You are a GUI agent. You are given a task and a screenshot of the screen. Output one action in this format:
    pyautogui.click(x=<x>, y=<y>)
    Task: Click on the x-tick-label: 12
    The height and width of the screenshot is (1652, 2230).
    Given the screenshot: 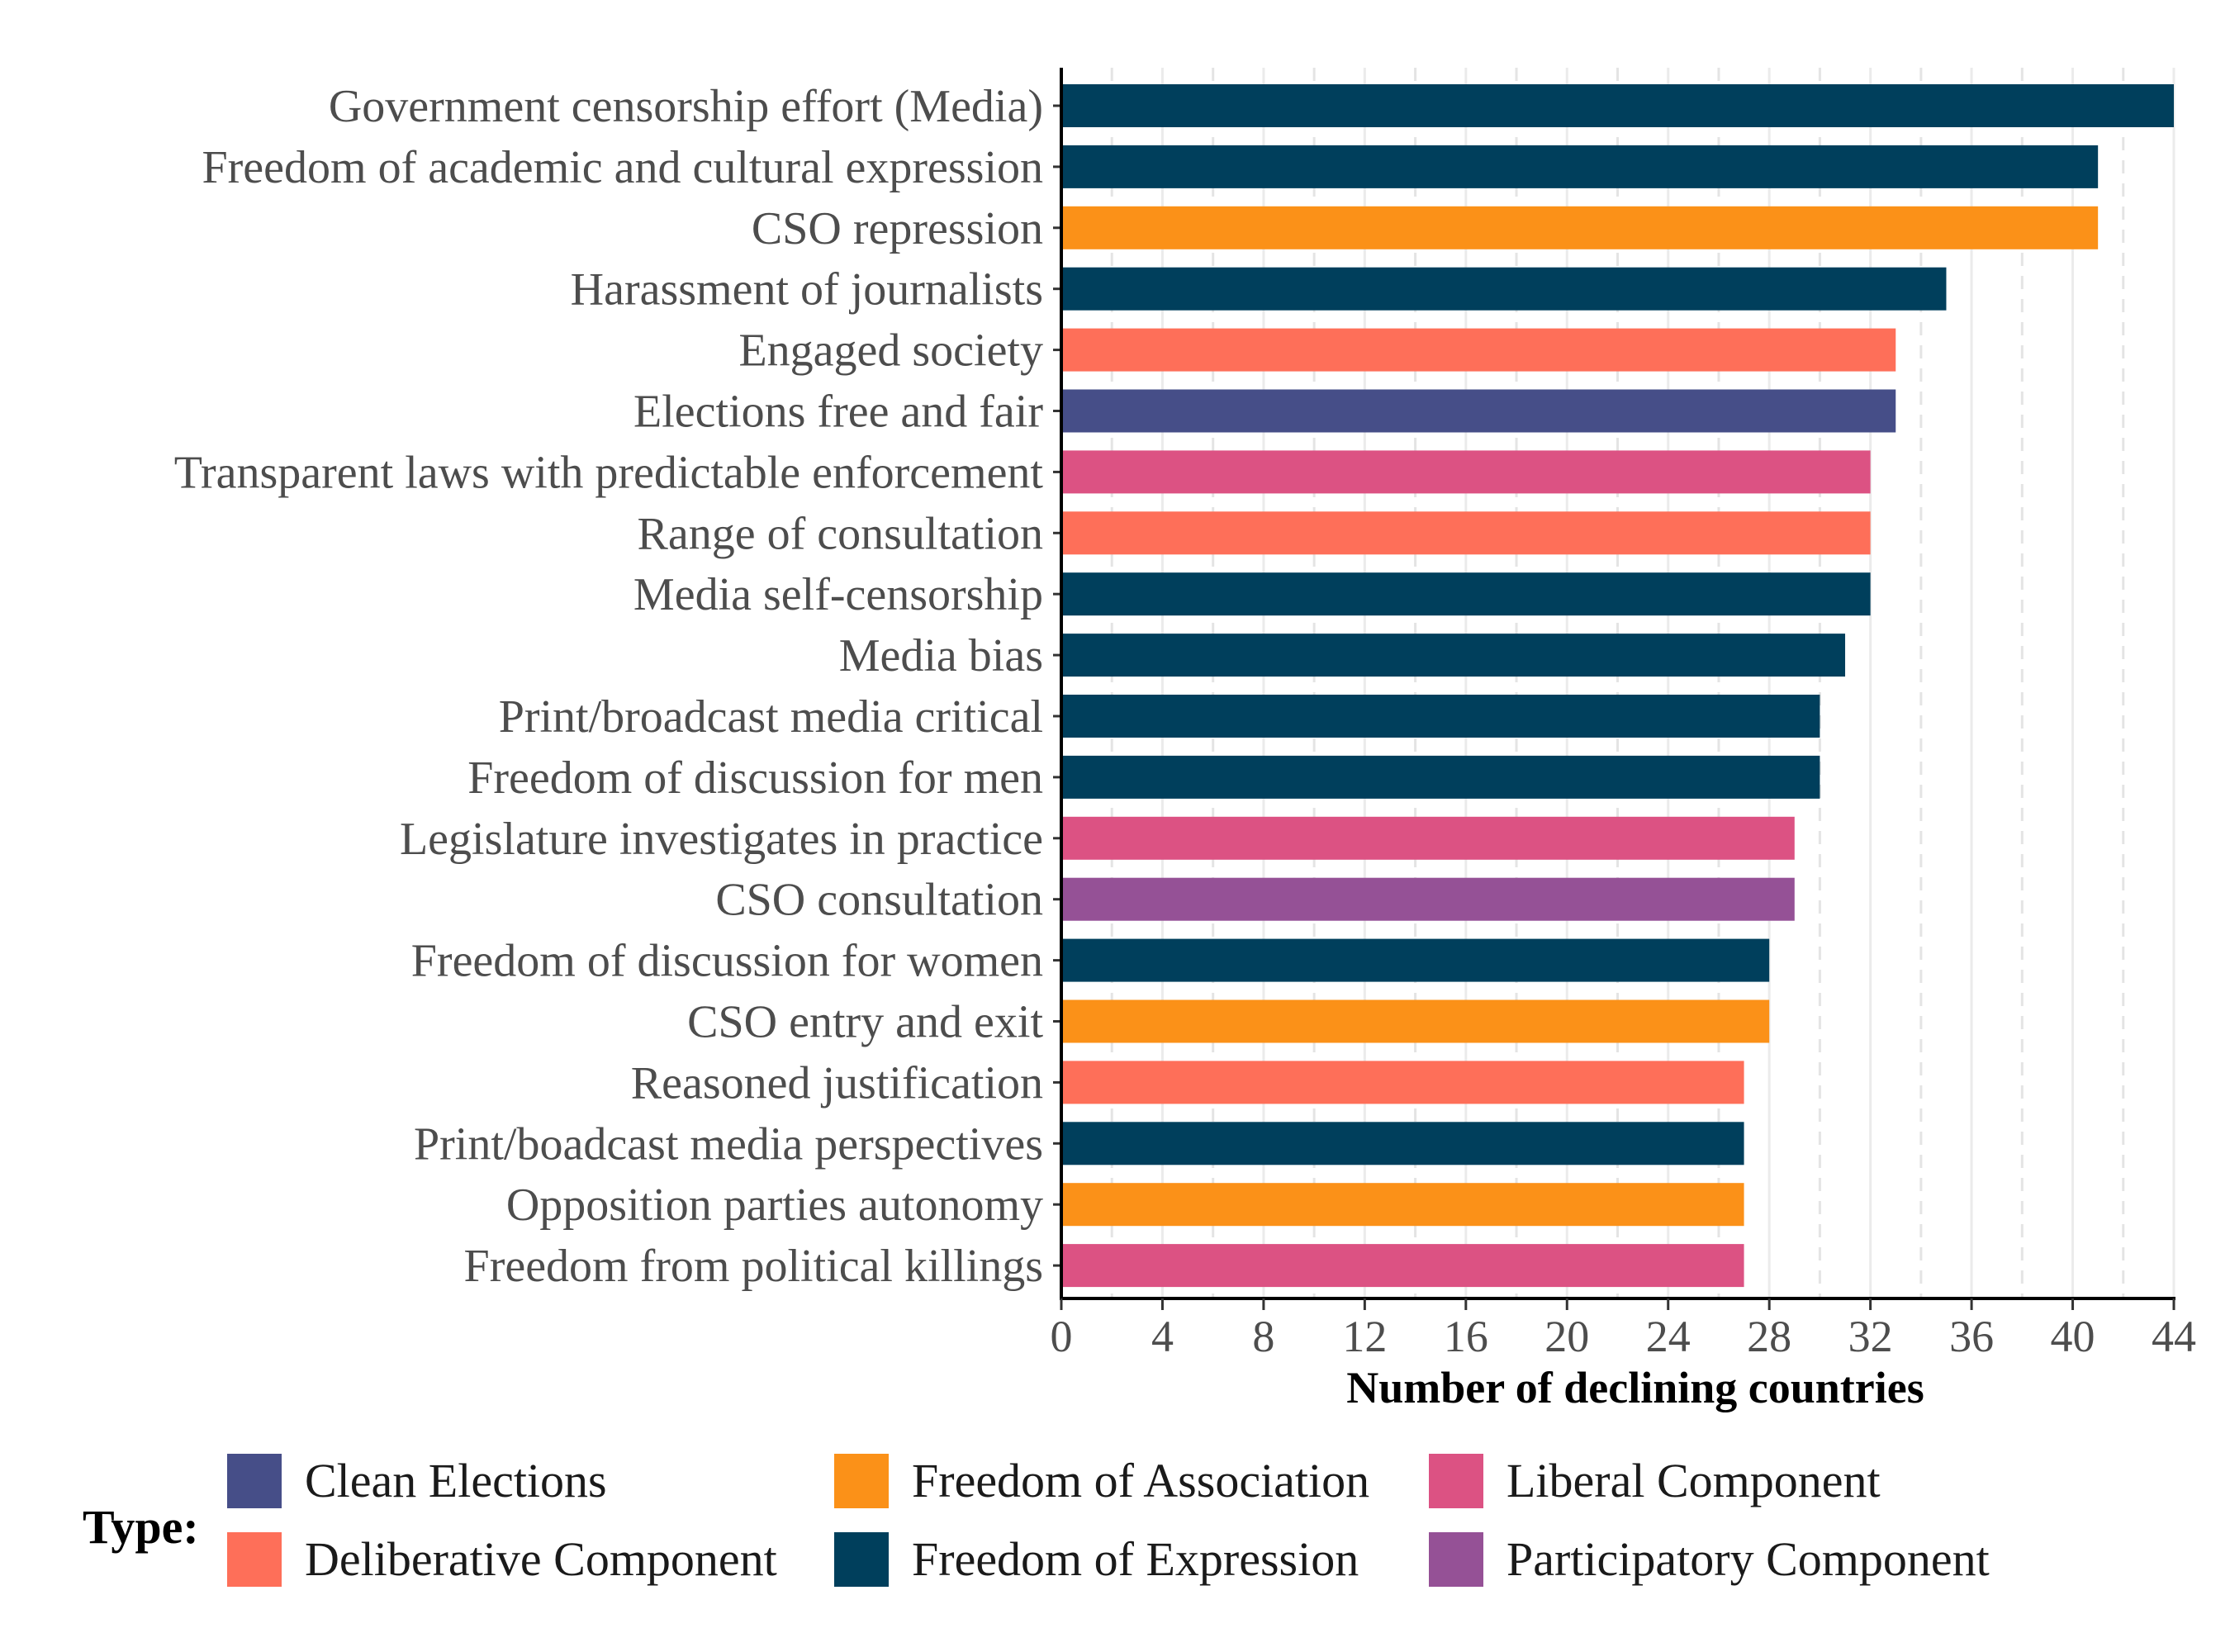 What is the action you would take?
    pyautogui.click(x=1364, y=1336)
    